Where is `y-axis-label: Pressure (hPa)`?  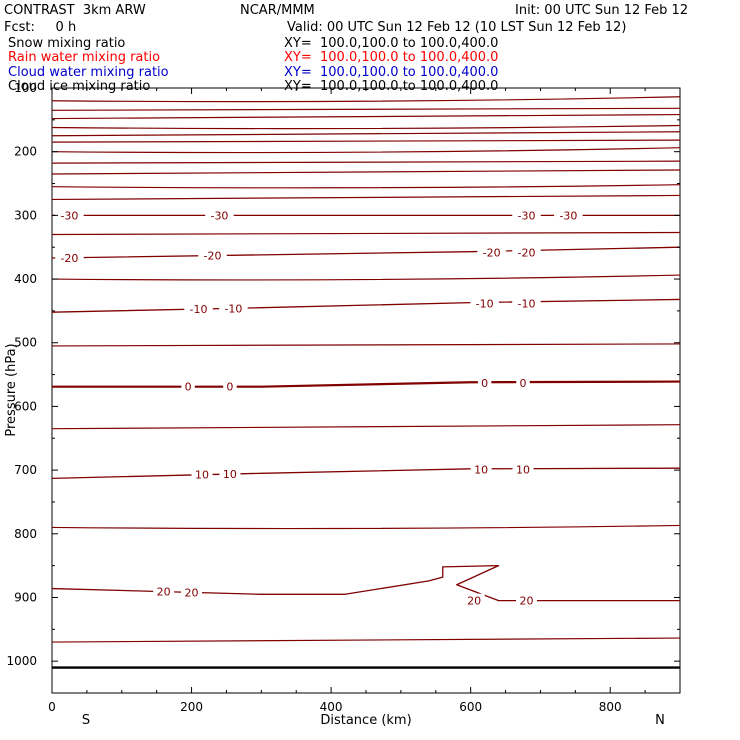
y-axis-label: Pressure (hPa) is located at coordinates (11, 389).